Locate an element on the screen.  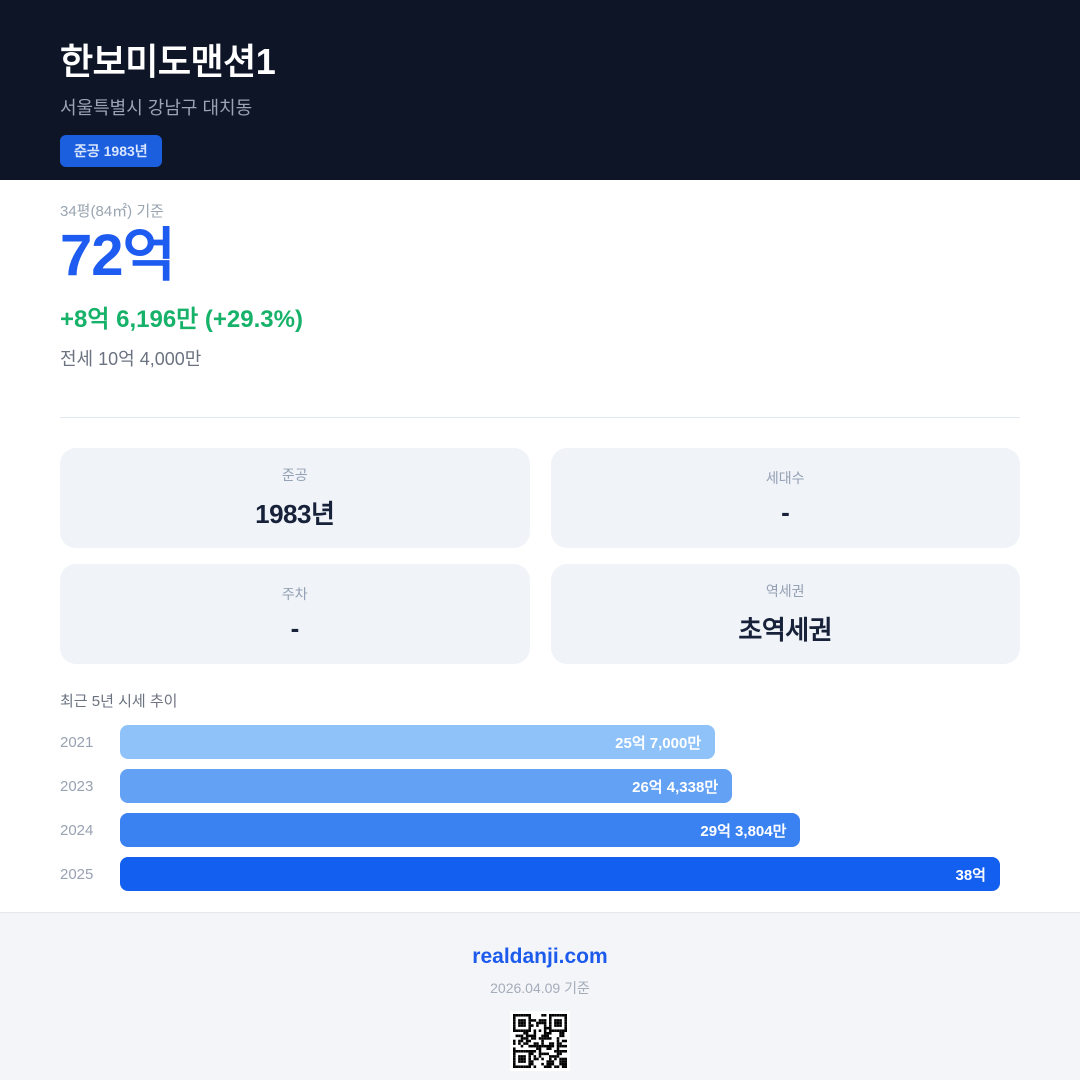
jeonse-price: 전세 10억 4,000만 is located at coordinates (131, 359).